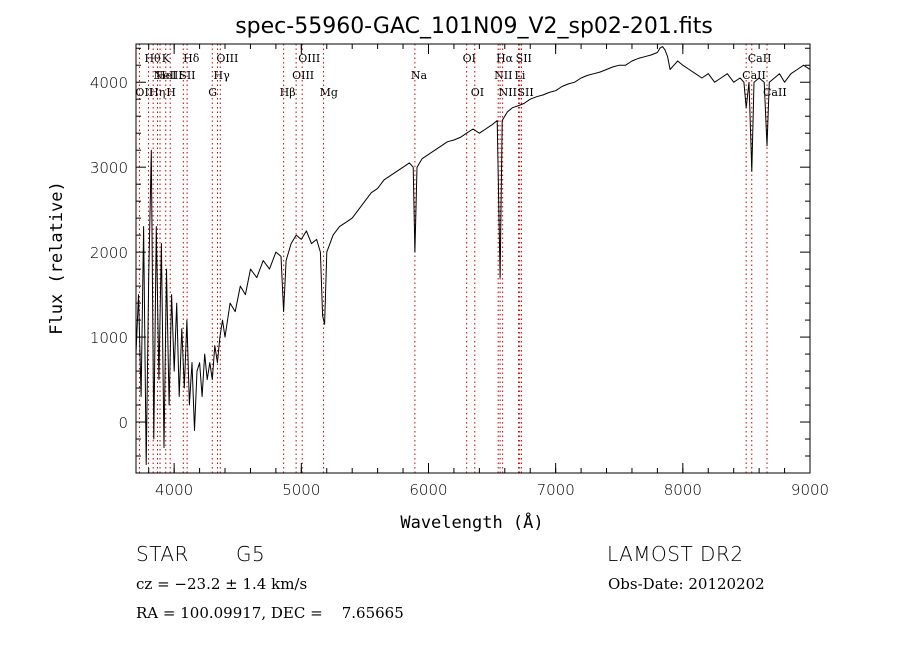 The image size is (900, 650). I want to click on chart-title: spec-55960-GAC_101N09_V2_sp02-201.fits, so click(474, 26).